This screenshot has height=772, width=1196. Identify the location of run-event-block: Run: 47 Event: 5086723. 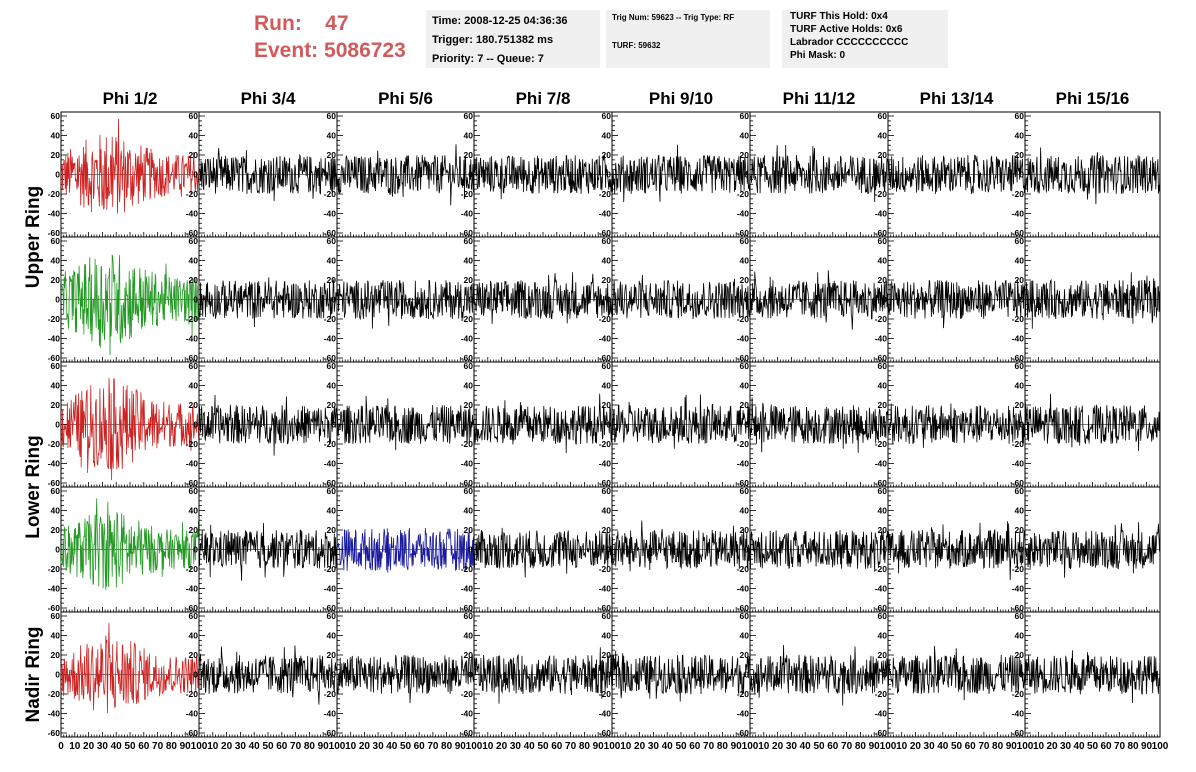
(330, 37).